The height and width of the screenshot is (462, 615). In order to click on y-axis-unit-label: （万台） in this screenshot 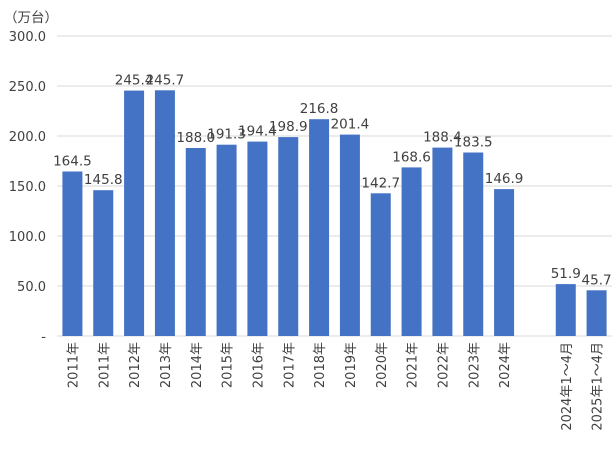, I will do `click(31, 18)`.